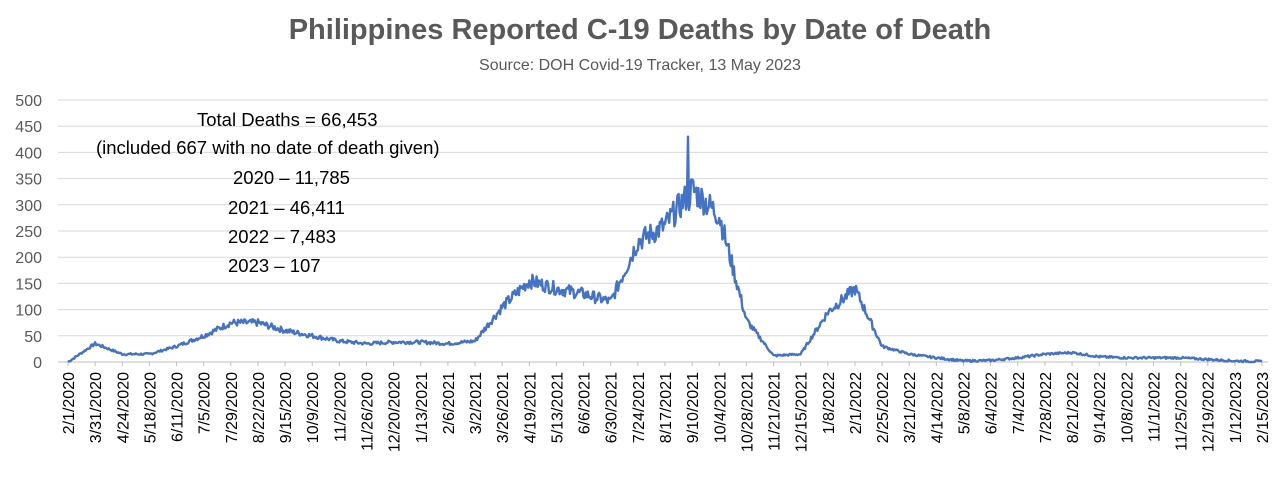  Describe the element at coordinates (286, 407) in the screenshot. I see `x-tick-label: 9/15/2020` at that location.